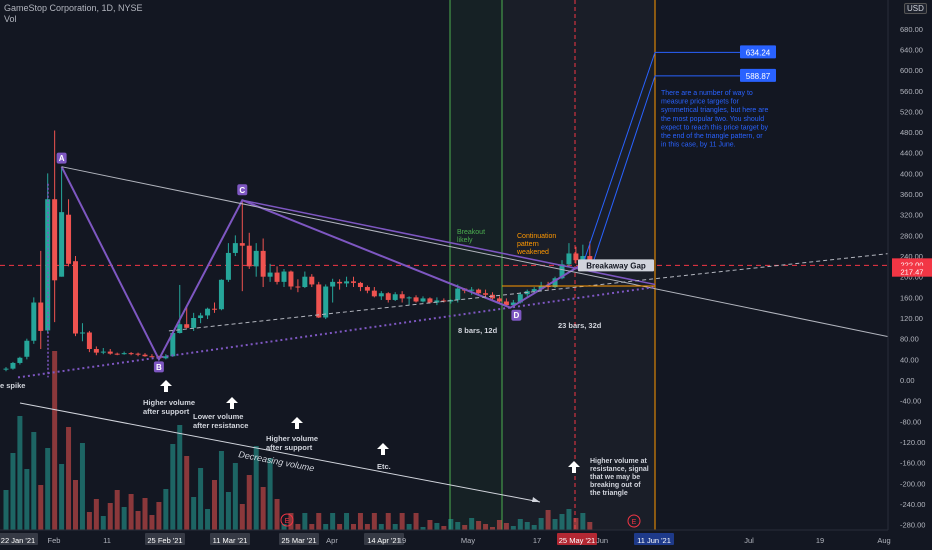 The width and height of the screenshot is (932, 550). I want to click on breakout-zone-shade, so click(476, 265).